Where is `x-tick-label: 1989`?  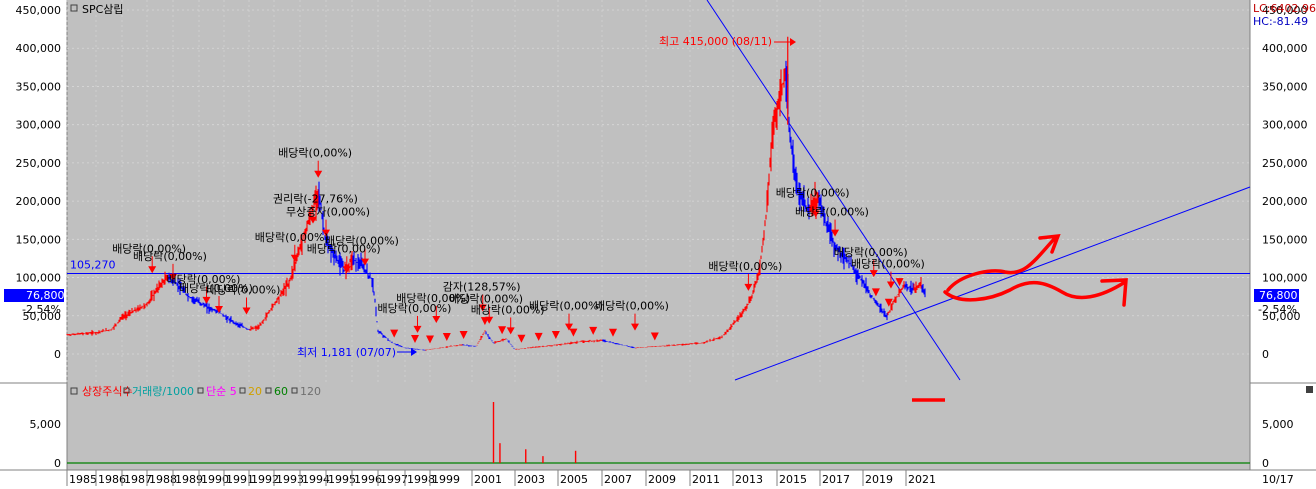
x-tick-label: 1989 is located at coordinates (189, 479).